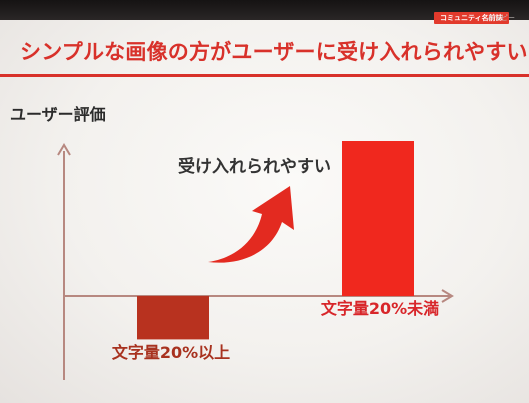  I want to click on bar-under-20pct, so click(378, 218).